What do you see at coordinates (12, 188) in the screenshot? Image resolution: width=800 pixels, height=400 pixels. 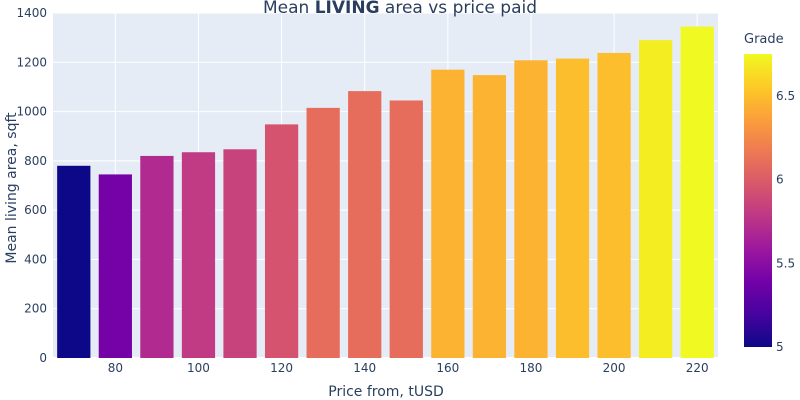 I see `y-axis-title: Mean living area, sqft` at bounding box center [12, 188].